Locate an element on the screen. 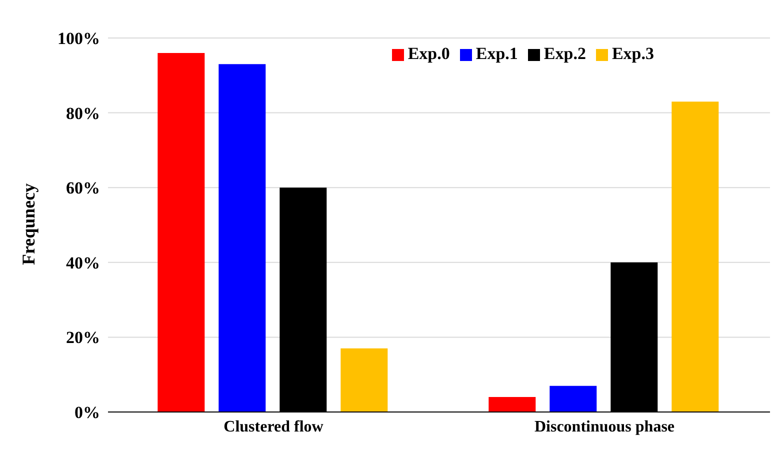 The image size is (774, 452). x-tick-label: Discontinuous phase is located at coordinates (604, 427).